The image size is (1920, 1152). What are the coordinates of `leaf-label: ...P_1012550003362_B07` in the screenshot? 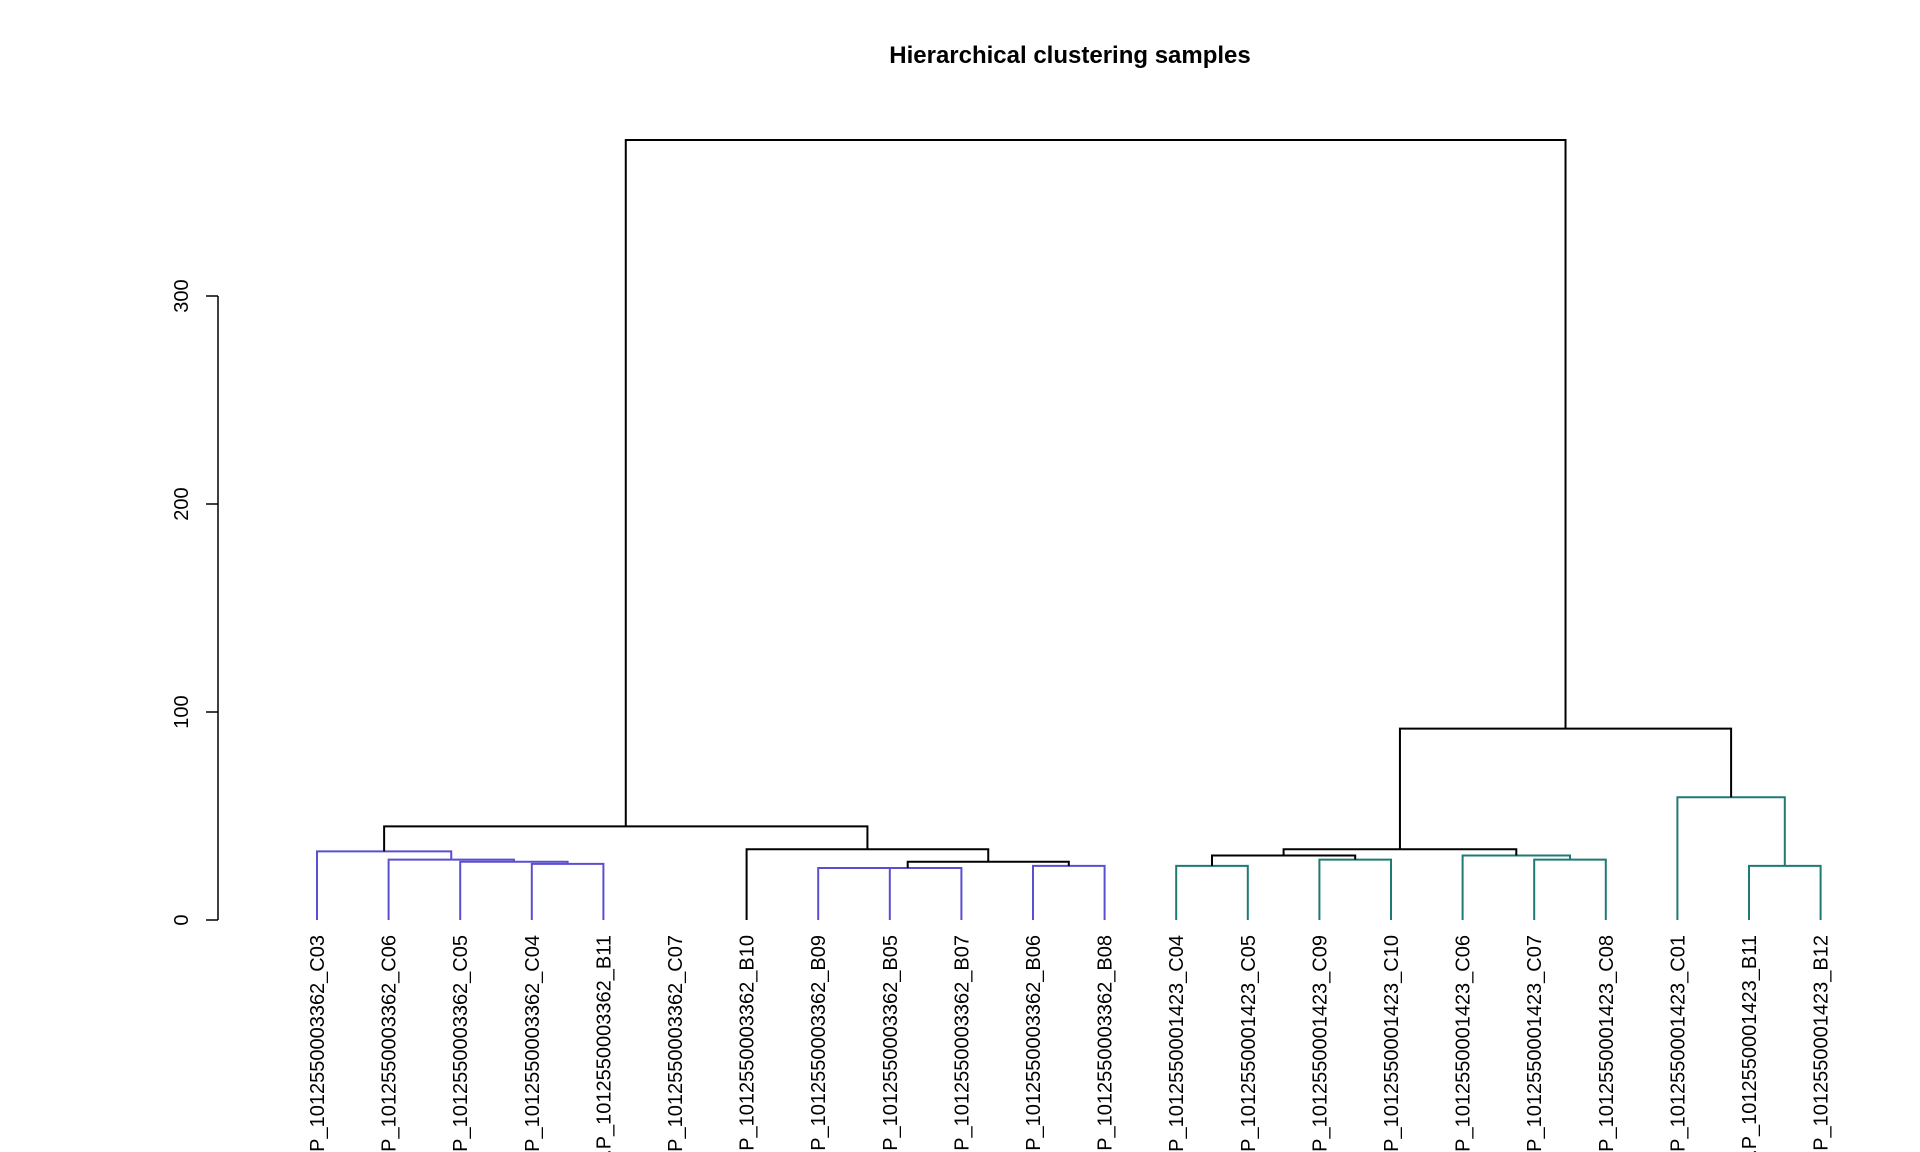 It's located at (962, 1043).